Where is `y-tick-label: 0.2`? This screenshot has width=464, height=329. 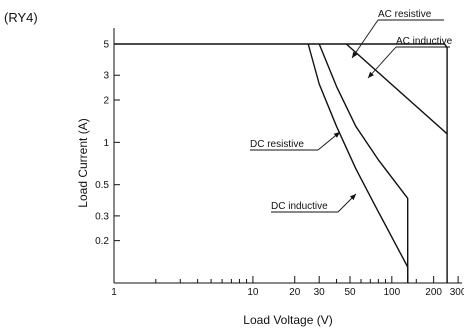
y-tick-label: 0.2 is located at coordinates (102, 241).